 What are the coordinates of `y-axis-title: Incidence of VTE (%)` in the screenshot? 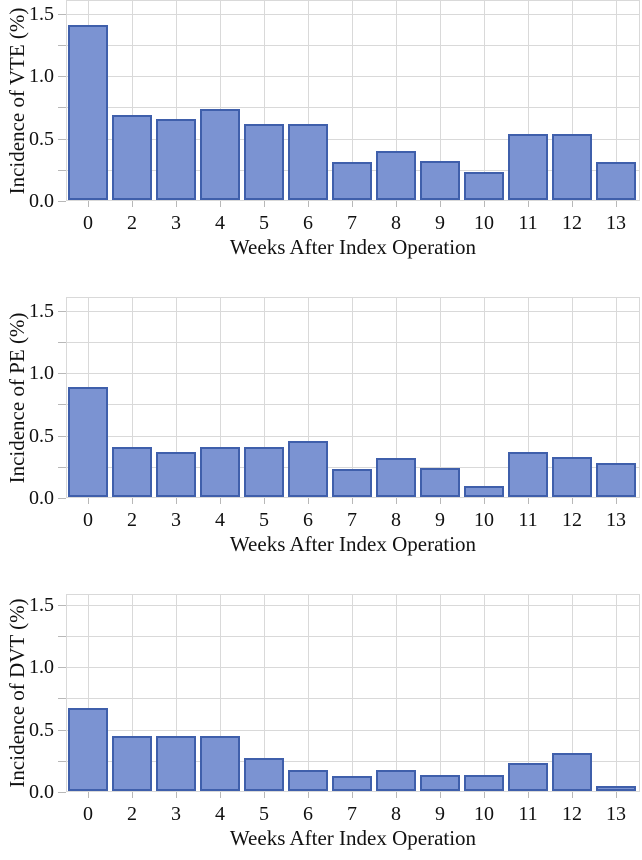 It's located at (17, 100).